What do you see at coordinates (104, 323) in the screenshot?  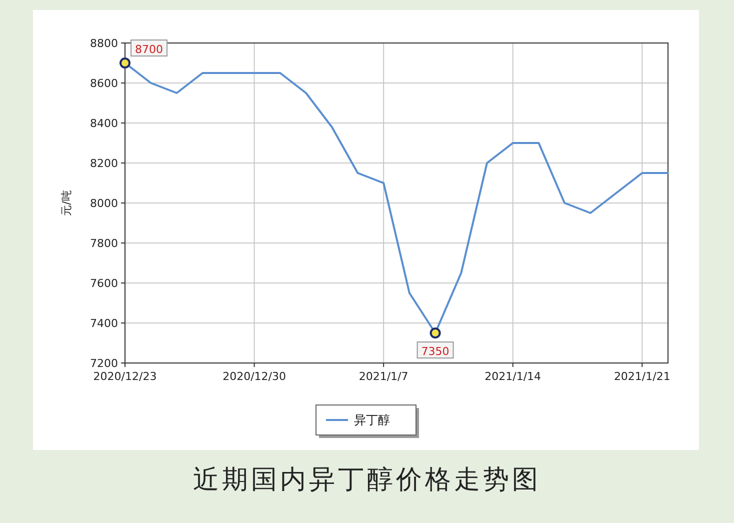 I see `y-tick-label: 7400` at bounding box center [104, 323].